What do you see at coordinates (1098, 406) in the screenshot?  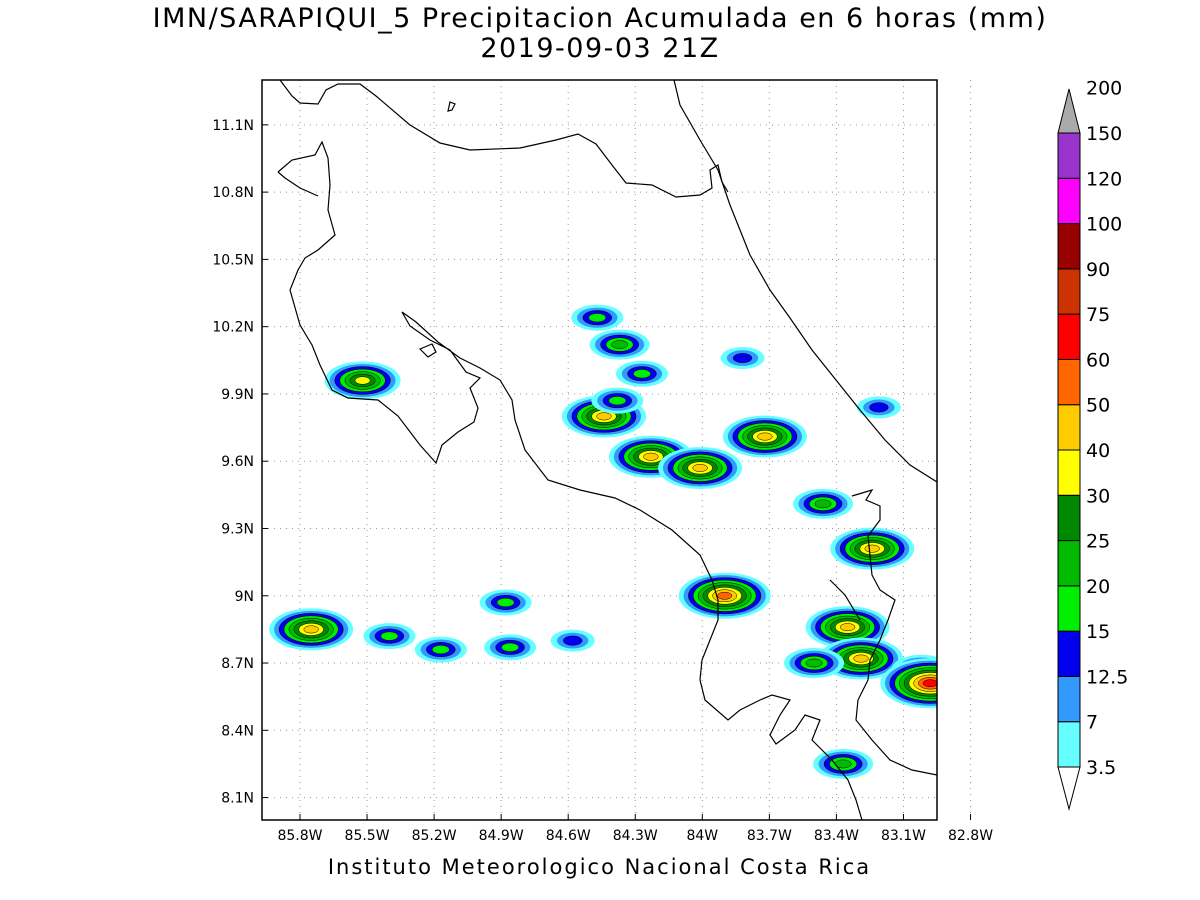 I see `colorbar-label: 50` at bounding box center [1098, 406].